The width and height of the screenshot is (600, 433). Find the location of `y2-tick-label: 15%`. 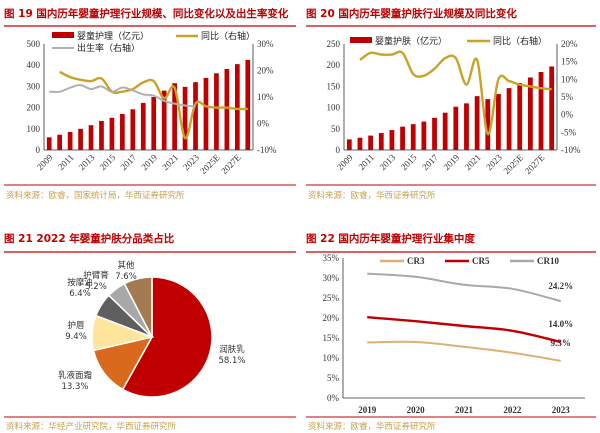

y2-tick-label: 15% is located at coordinates (569, 62).